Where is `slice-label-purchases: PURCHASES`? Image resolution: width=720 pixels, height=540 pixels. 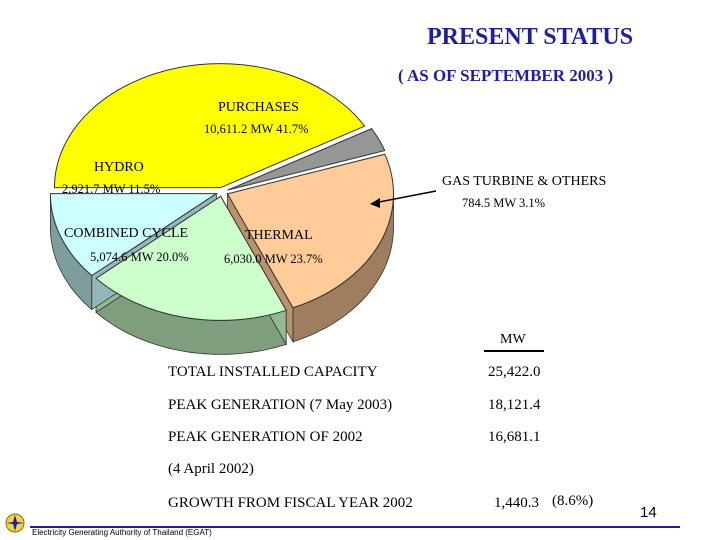
slice-label-purchases: PURCHASES is located at coordinates (258, 107).